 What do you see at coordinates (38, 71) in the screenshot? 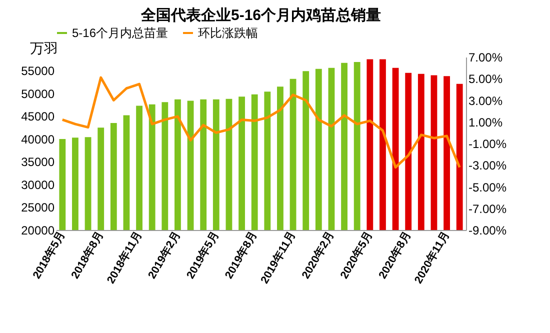
I see `y-tick-label: 55000` at bounding box center [38, 71].